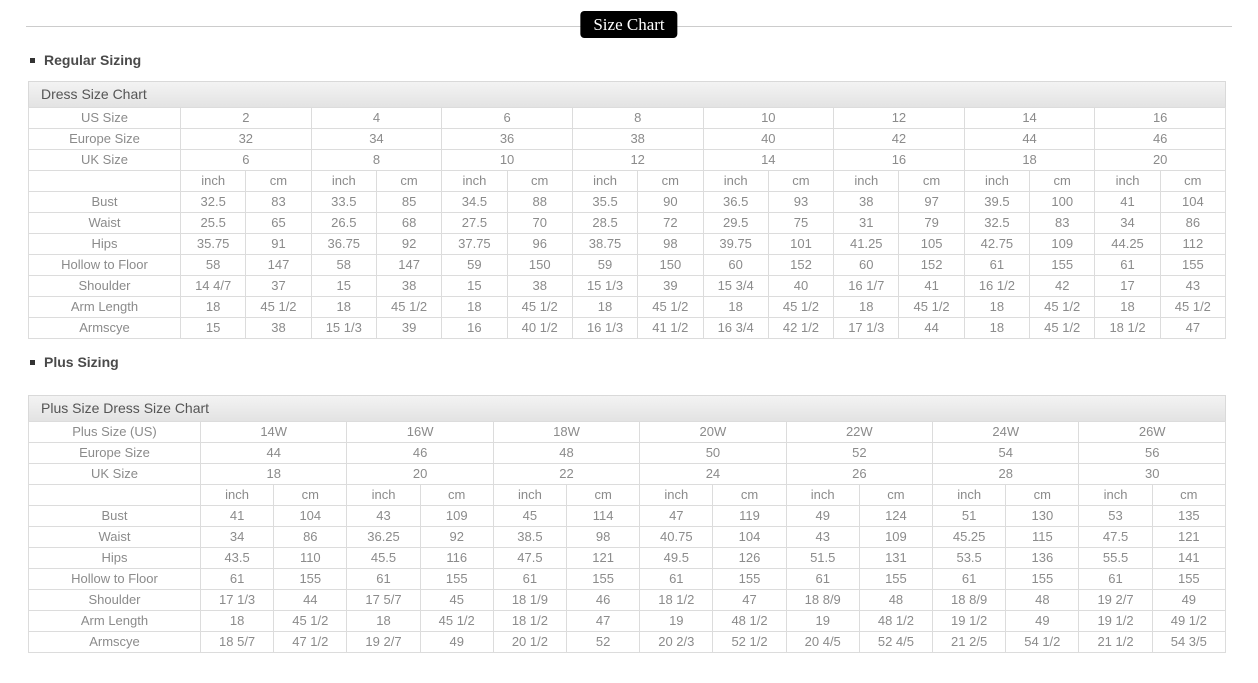 This screenshot has width=1258, height=683. What do you see at coordinates (801, 202) in the screenshot?
I see `measure-cm-cell: 93` at bounding box center [801, 202].